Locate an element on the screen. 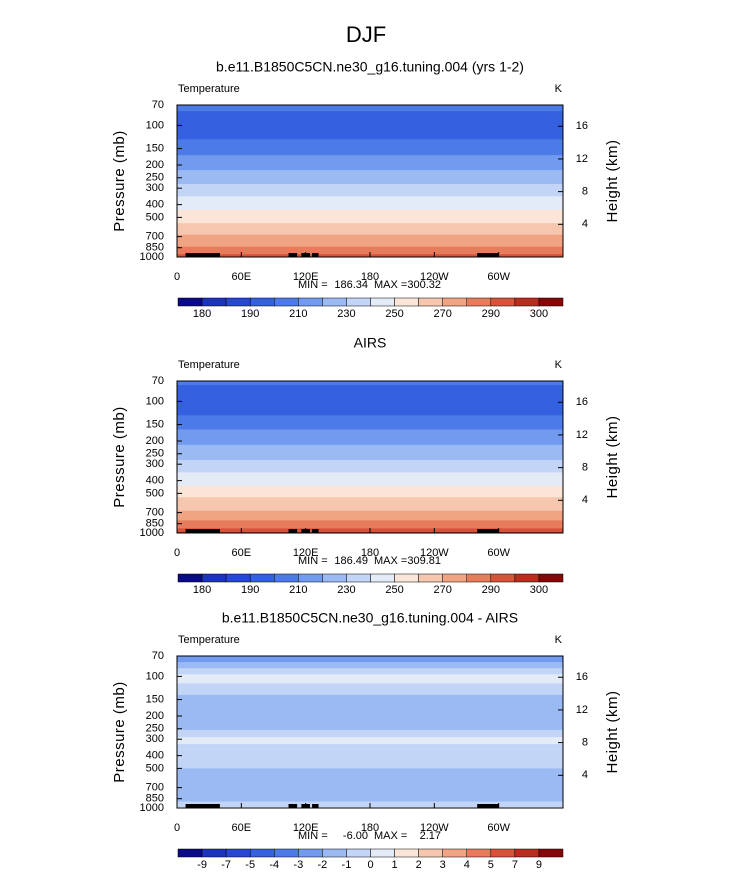  colorbar-label: 270 is located at coordinates (443, 314).